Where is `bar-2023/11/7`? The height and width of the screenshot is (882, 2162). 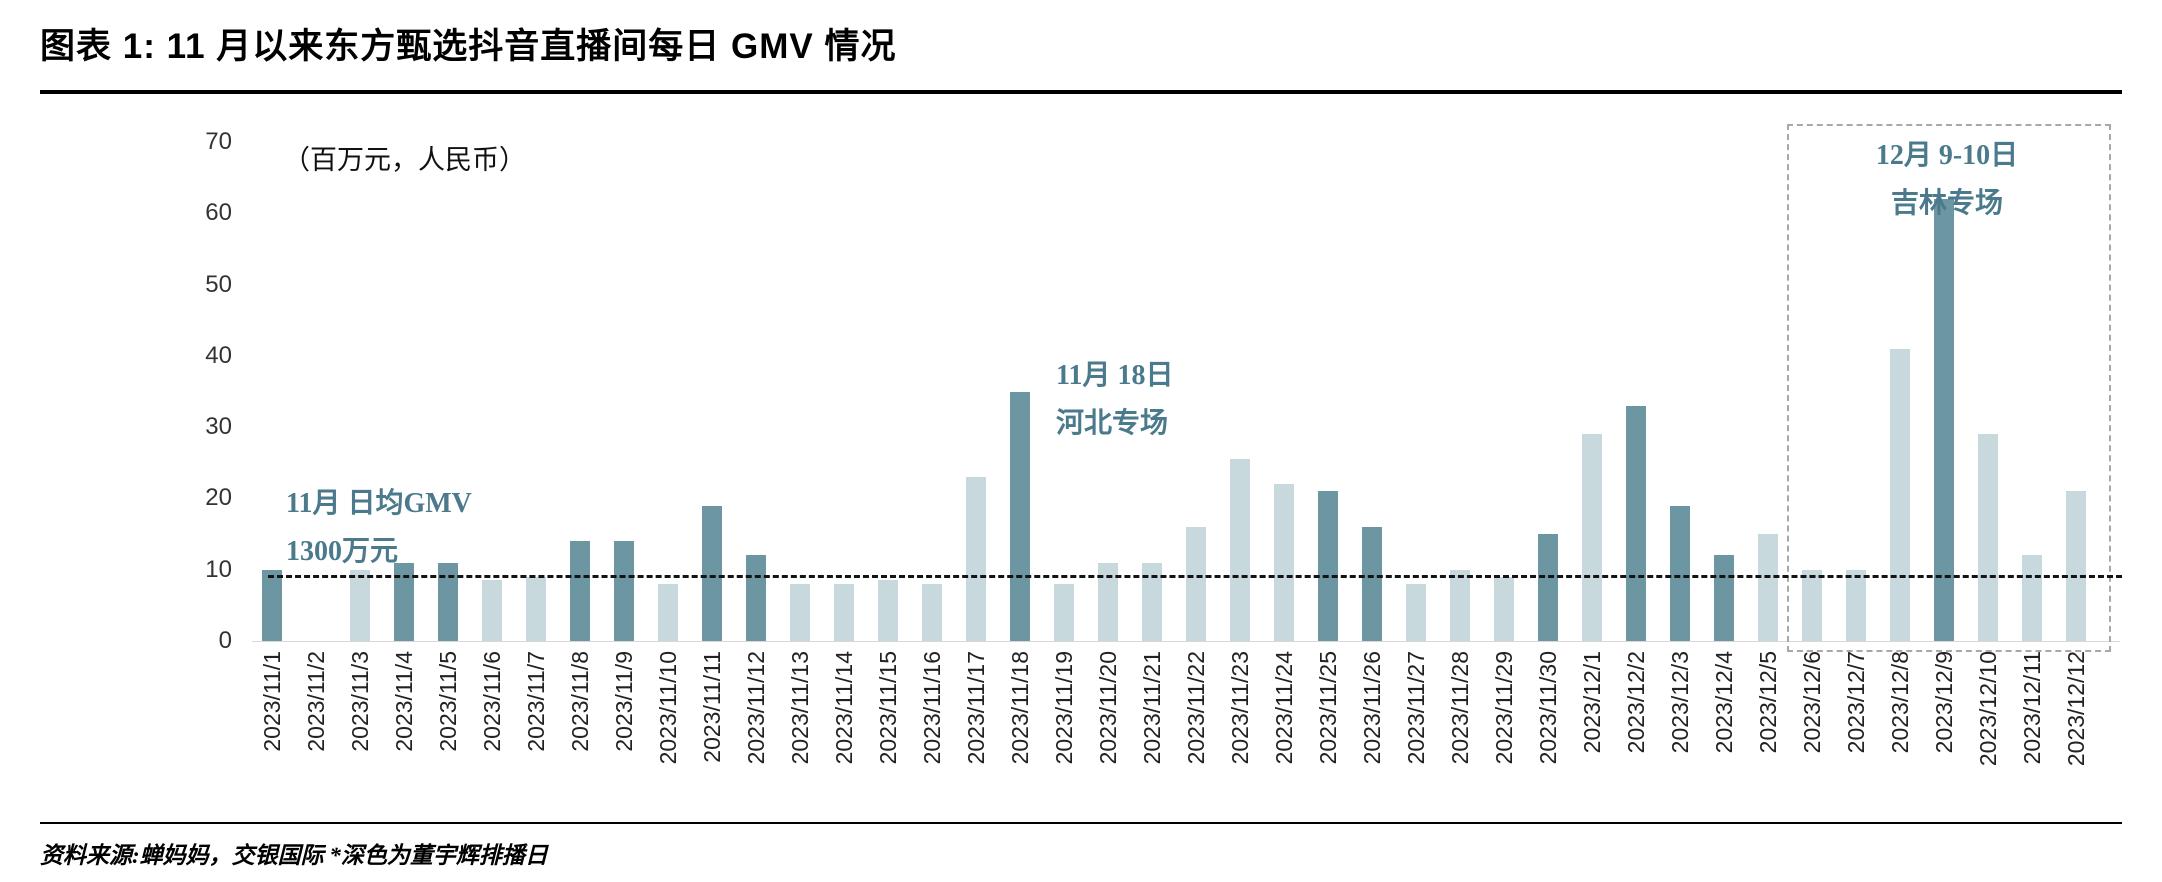 bar-2023/11/7 is located at coordinates (536, 608).